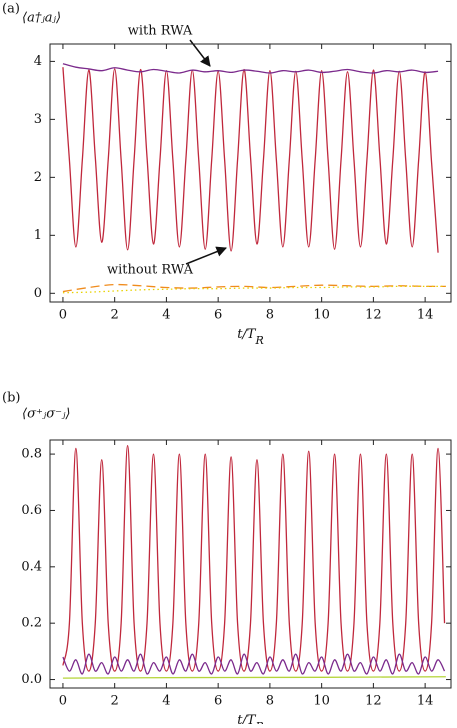 The height and width of the screenshot is (728, 457). Describe the element at coordinates (46, 414) in the screenshot. I see `y-axis-label: ⟨σ⁺ⱼσ⁻ⱼ⟩` at that location.